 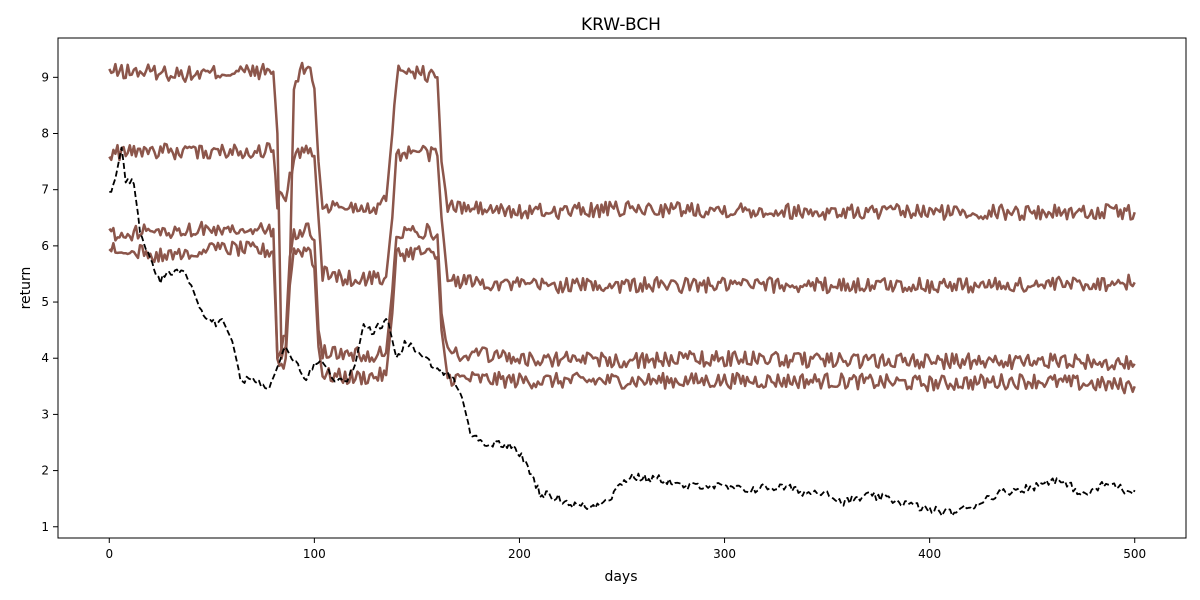 I want to click on y-tick-label: 6, so click(x=45, y=246).